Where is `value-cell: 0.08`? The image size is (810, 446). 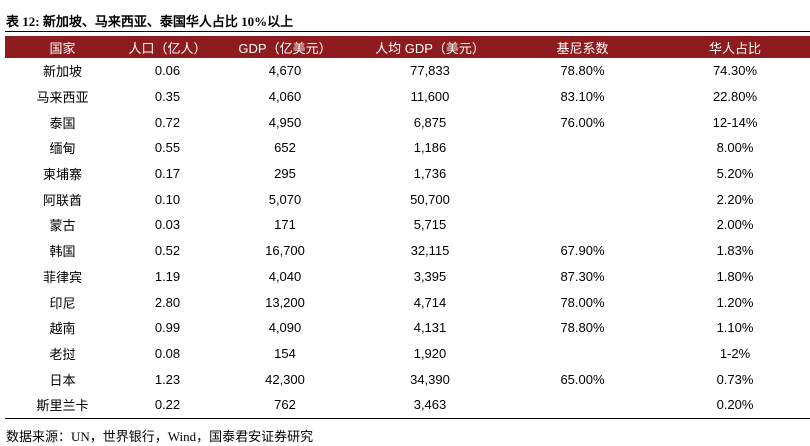
value-cell: 0.08 is located at coordinates (167, 353).